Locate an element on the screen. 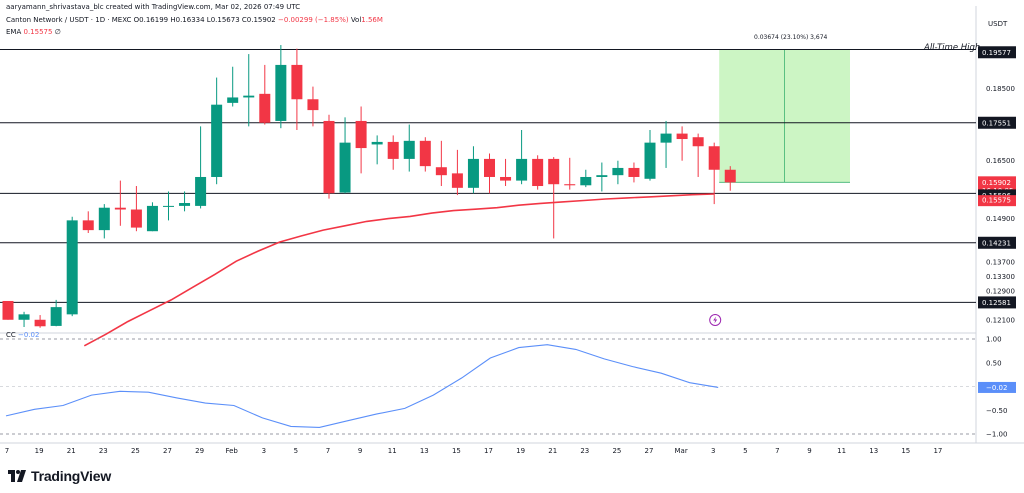 Image resolution: width=1024 pixels, height=493 pixels. event-markers is located at coordinates (715, 320).